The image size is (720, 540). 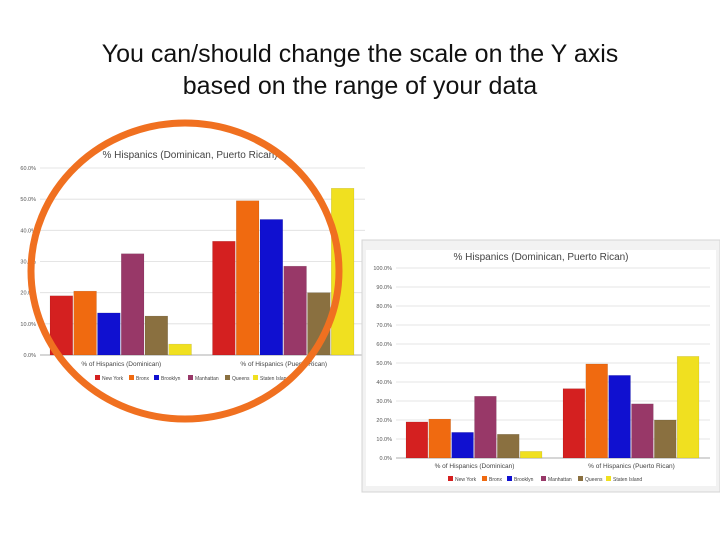 I want to click on y-tick-label: 70.0%, so click(x=384, y=326).